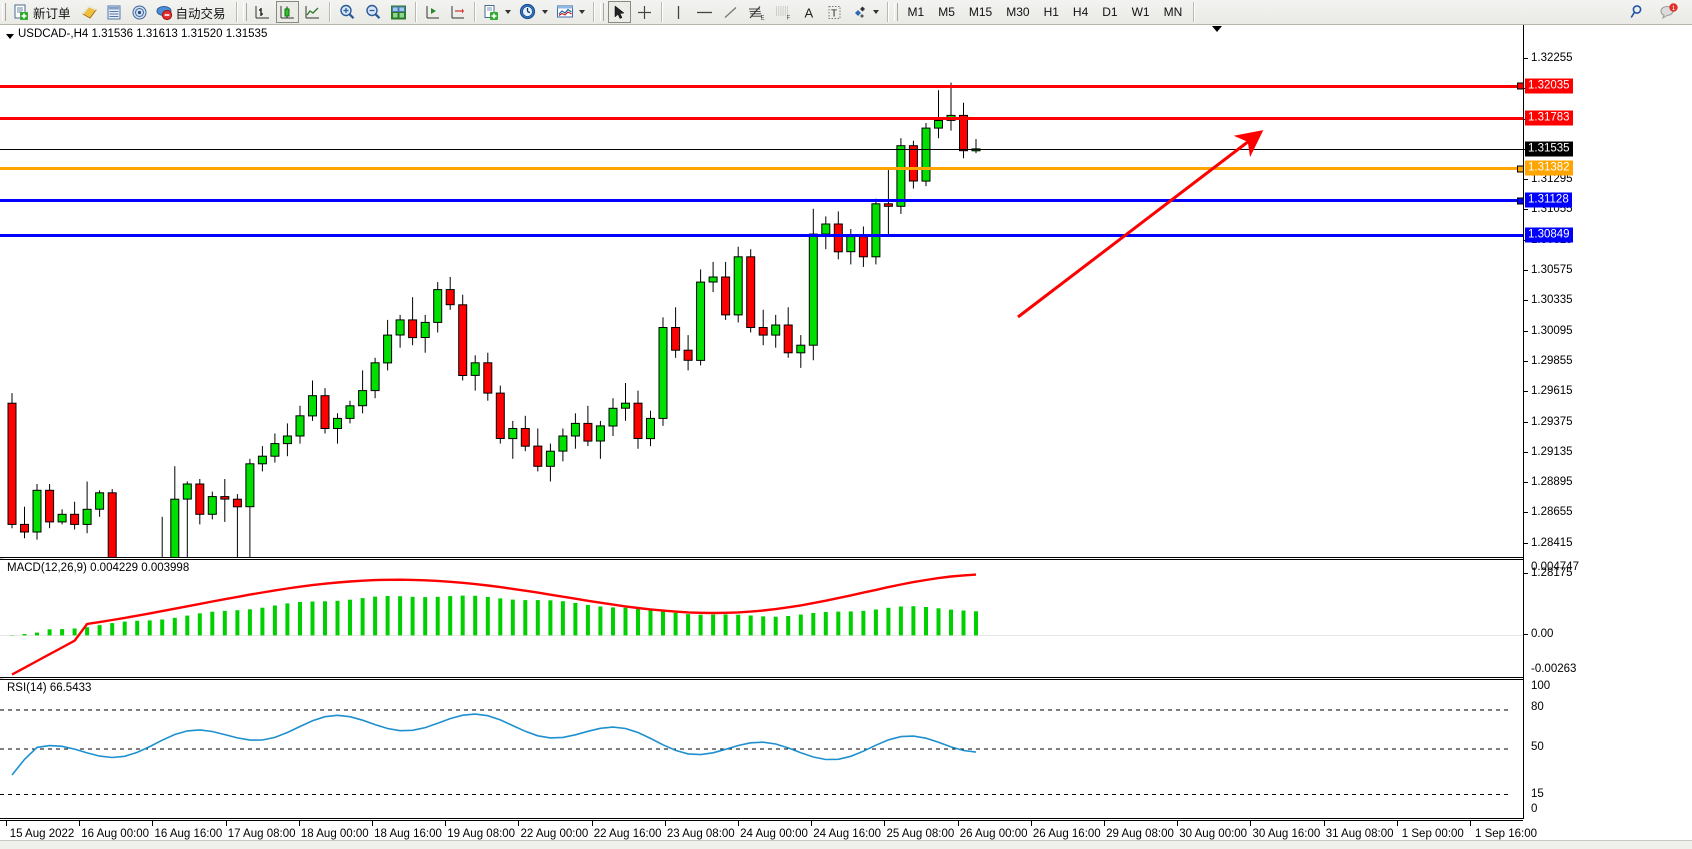 This screenshot has width=1692, height=849. What do you see at coordinates (761, 749) in the screenshot?
I see `rsi-pane: RSI(14) 66.5433` at bounding box center [761, 749].